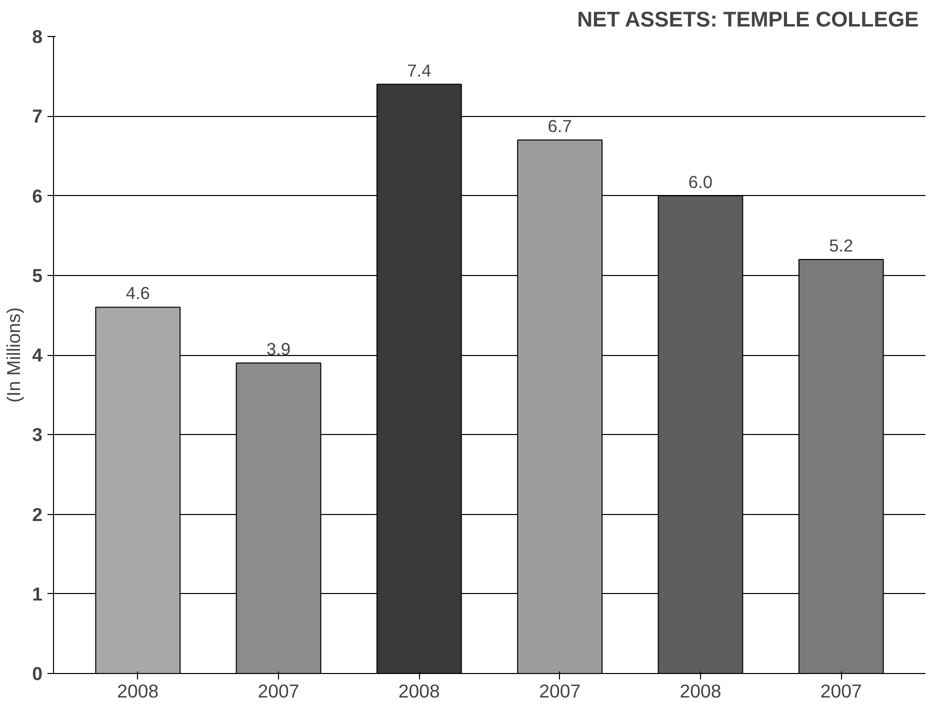  What do you see at coordinates (37, 275) in the screenshot?
I see `y-tick-label: 5` at bounding box center [37, 275].